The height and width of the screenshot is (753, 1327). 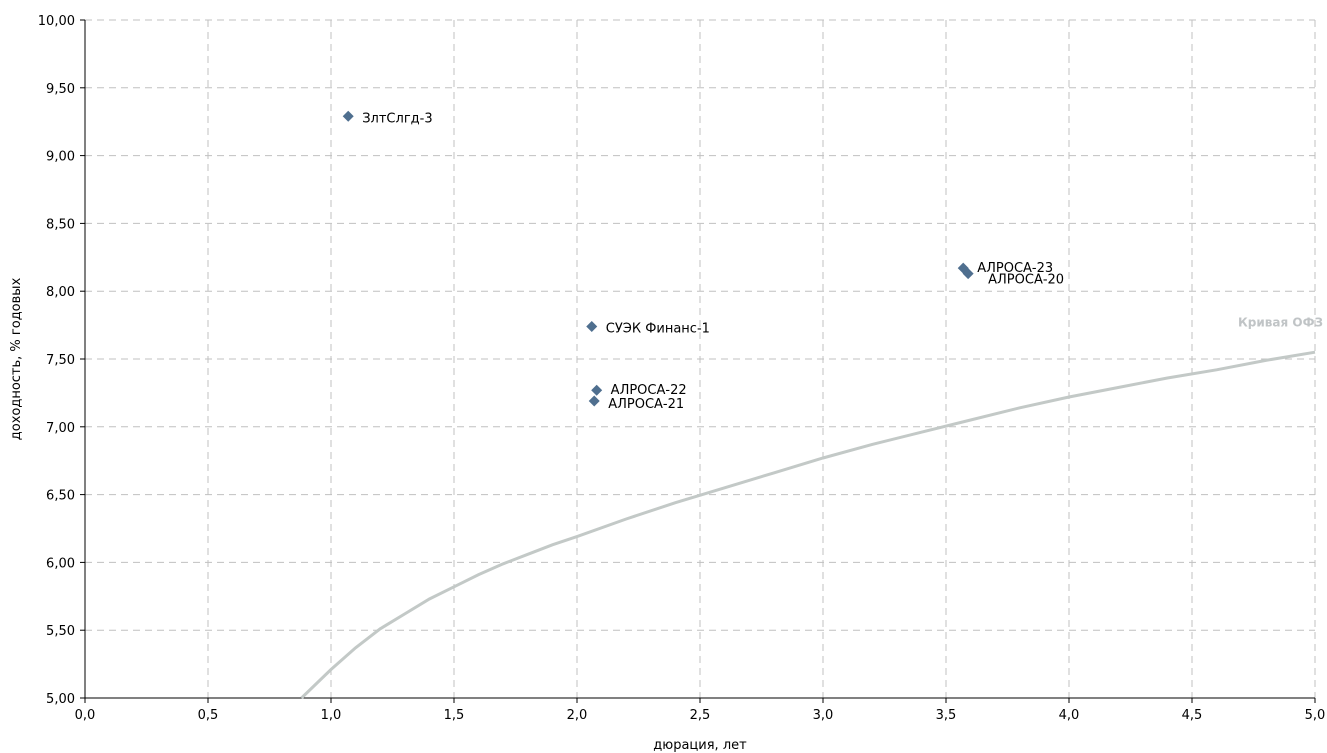 I want to click on ofz-curve-label: Кривая ОФЗ, so click(x=1280, y=322).